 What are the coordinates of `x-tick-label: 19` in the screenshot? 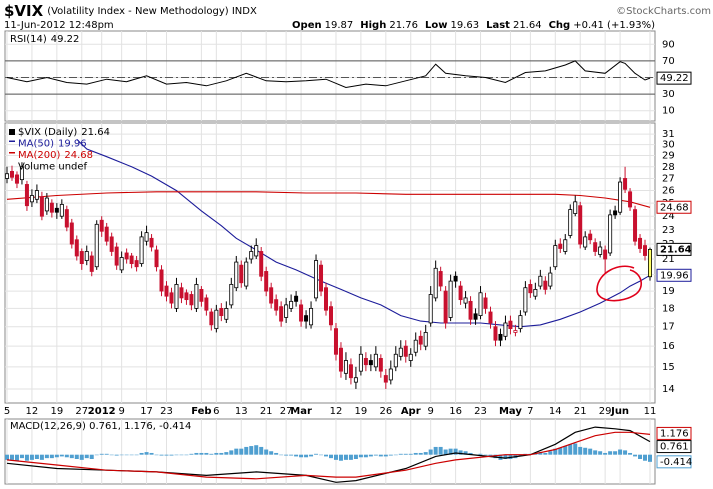 It's located at (56, 411).